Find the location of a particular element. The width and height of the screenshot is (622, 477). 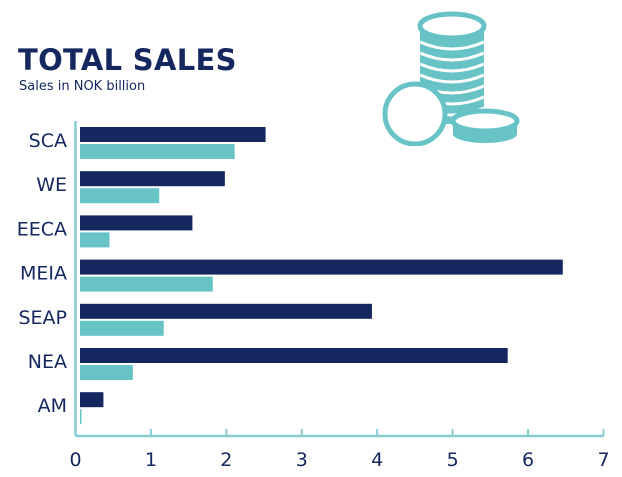

x-tick-label: 4 is located at coordinates (377, 460).